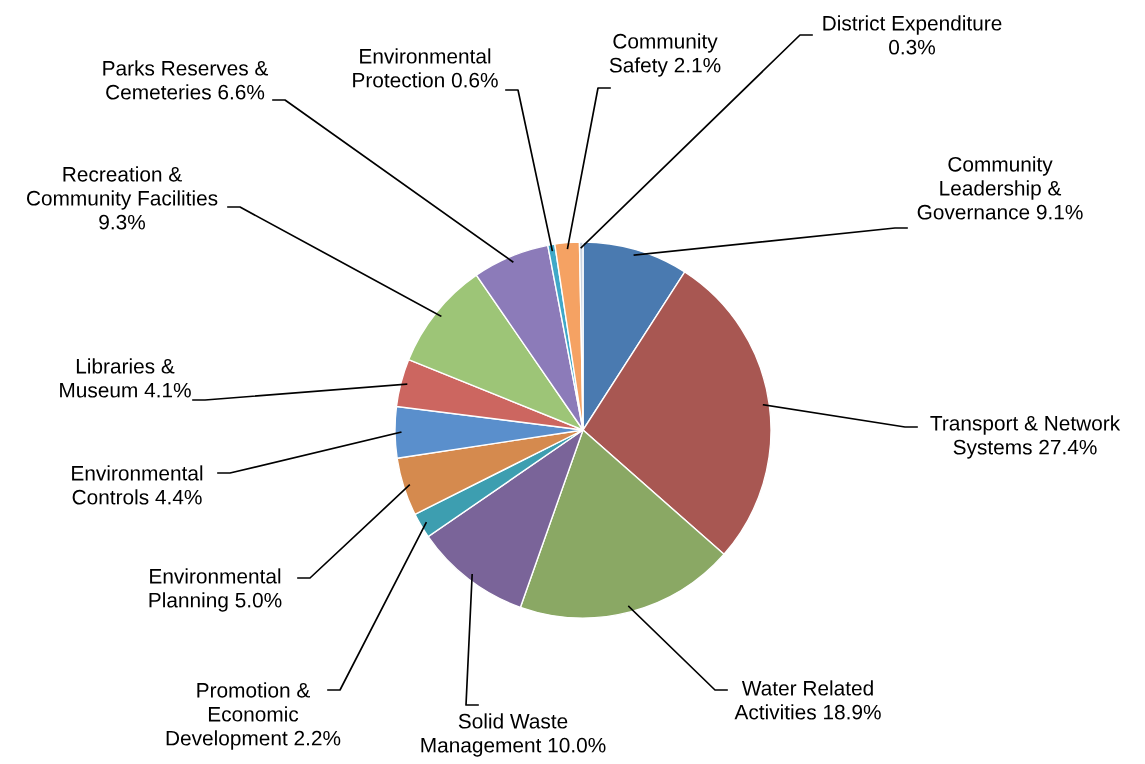 The width and height of the screenshot is (1145, 764). I want to click on slice-label: Environmental Protection 0.6%, so click(425, 68).